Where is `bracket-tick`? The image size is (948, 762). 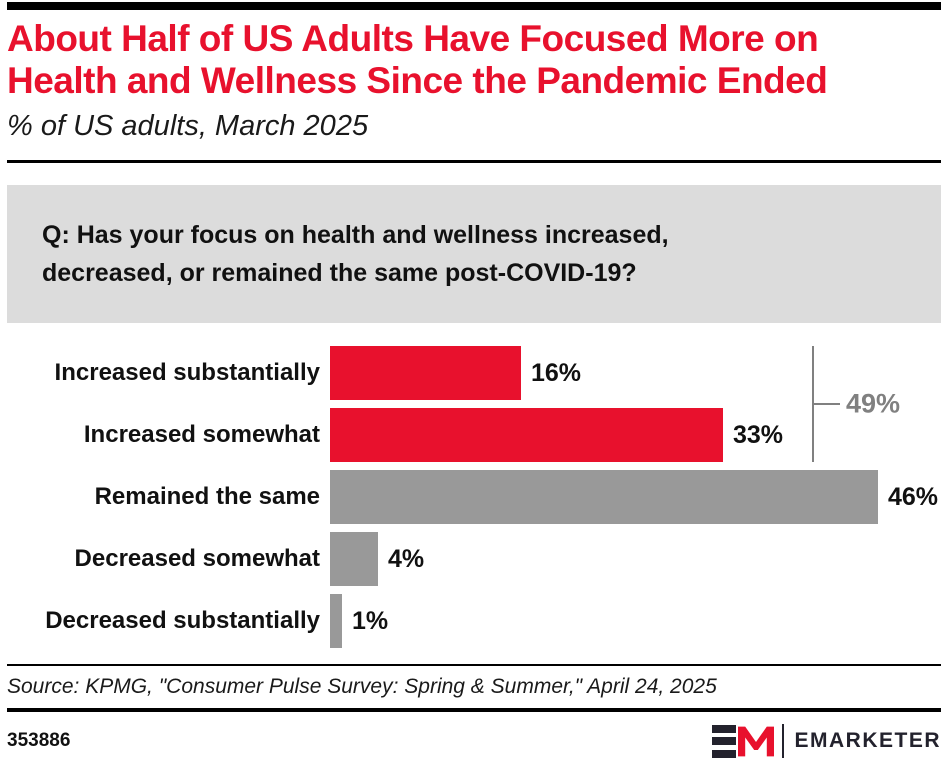 bracket-tick is located at coordinates (826, 404).